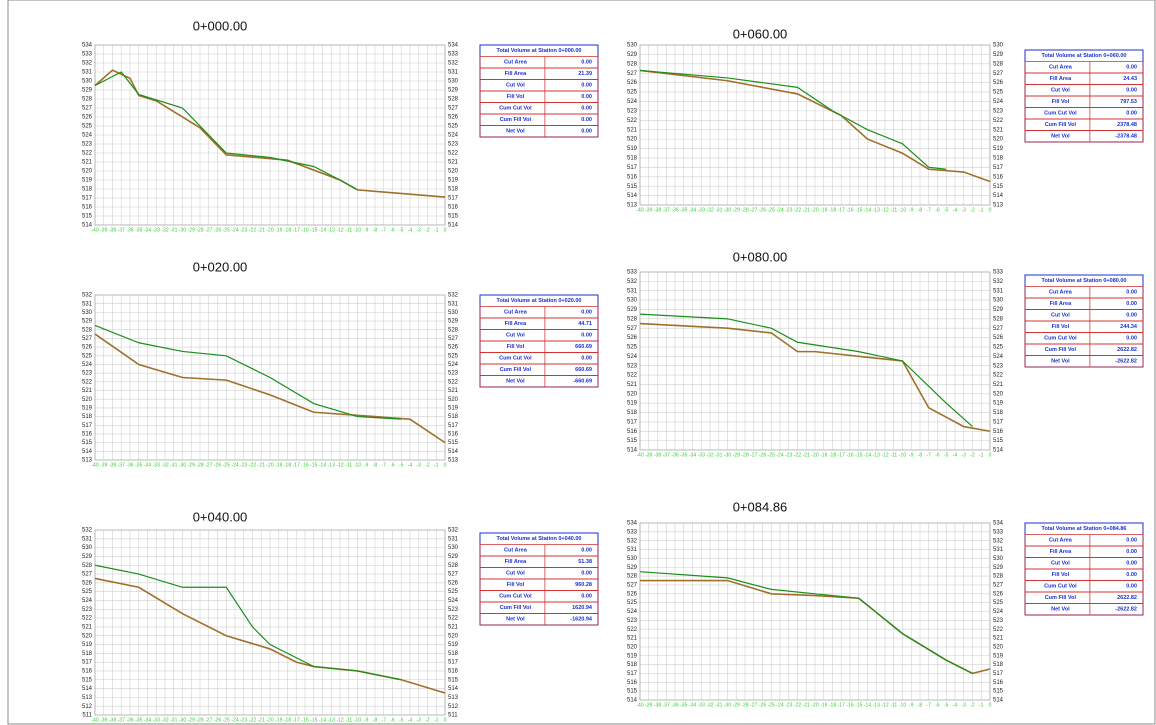 This screenshot has height=725, width=1156. Describe the element at coordinates (841, 210) in the screenshot. I see `x-tick-label: -17` at that location.